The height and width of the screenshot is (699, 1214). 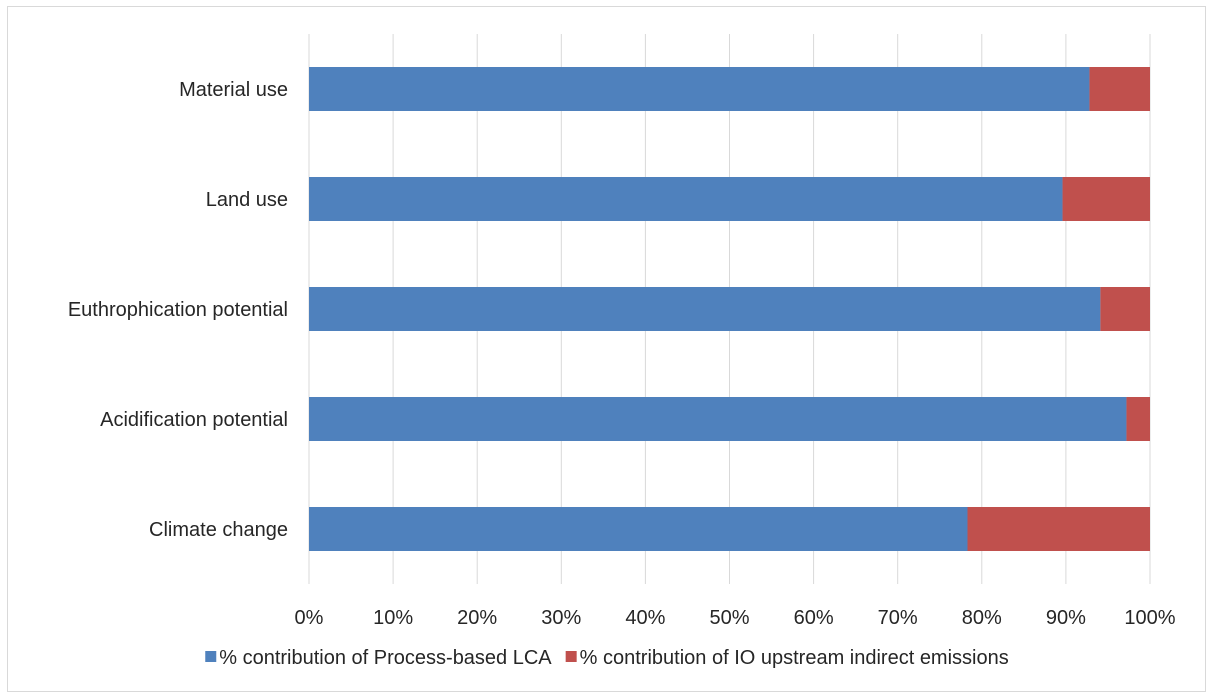 I want to click on category-label: Land use, so click(x=247, y=200).